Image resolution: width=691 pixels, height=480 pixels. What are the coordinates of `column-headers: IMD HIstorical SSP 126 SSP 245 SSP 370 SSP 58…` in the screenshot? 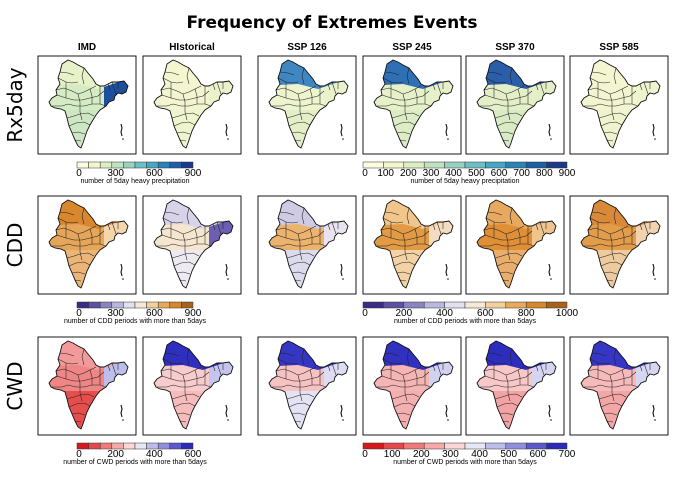 It's located at (358, 47).